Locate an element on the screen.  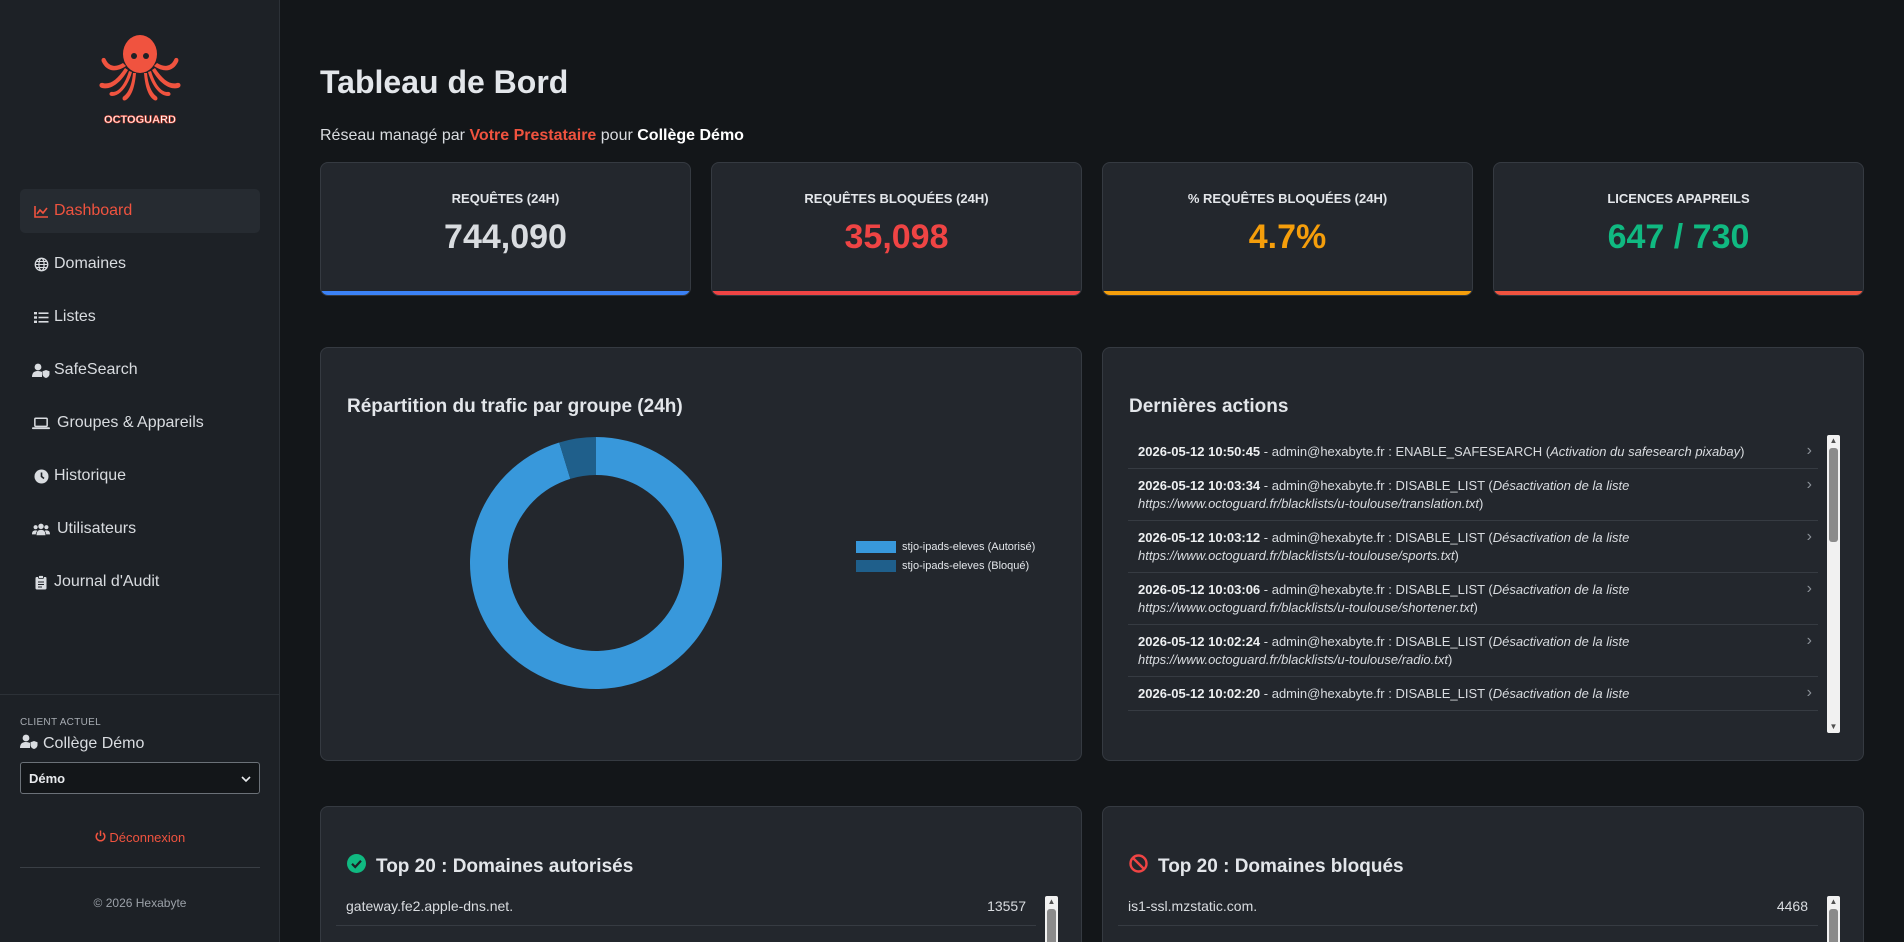
donut-slice-blocked is located at coordinates (577, 458).